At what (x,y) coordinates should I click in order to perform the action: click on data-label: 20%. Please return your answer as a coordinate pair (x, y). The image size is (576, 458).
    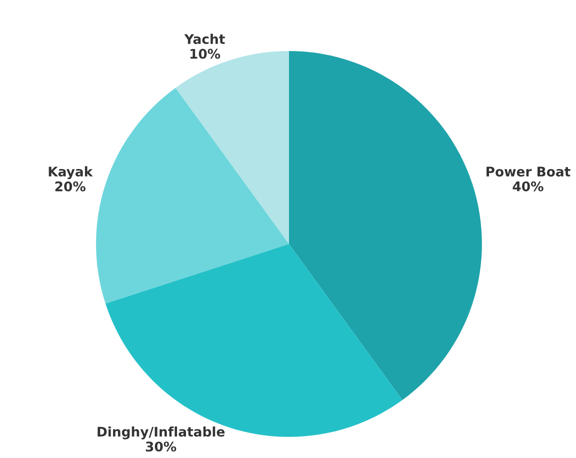
    Looking at the image, I should click on (70, 186).